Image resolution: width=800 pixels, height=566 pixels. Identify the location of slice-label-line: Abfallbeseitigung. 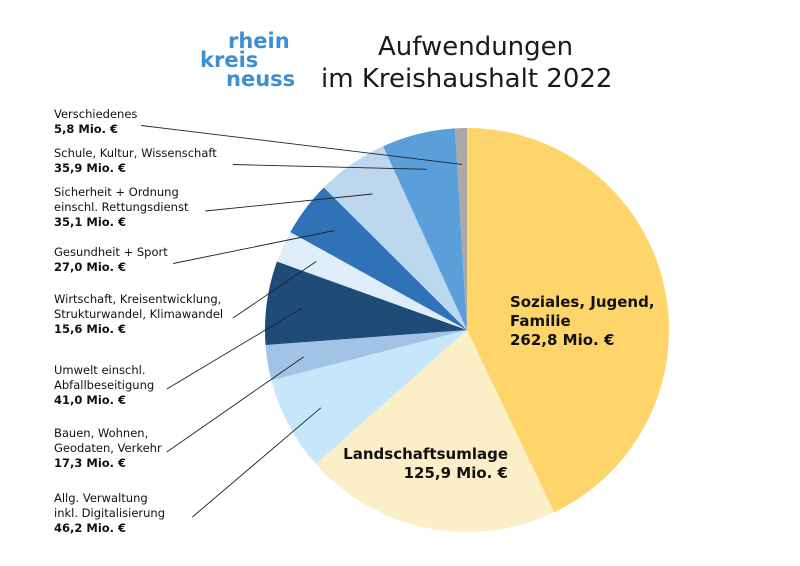
(104, 385).